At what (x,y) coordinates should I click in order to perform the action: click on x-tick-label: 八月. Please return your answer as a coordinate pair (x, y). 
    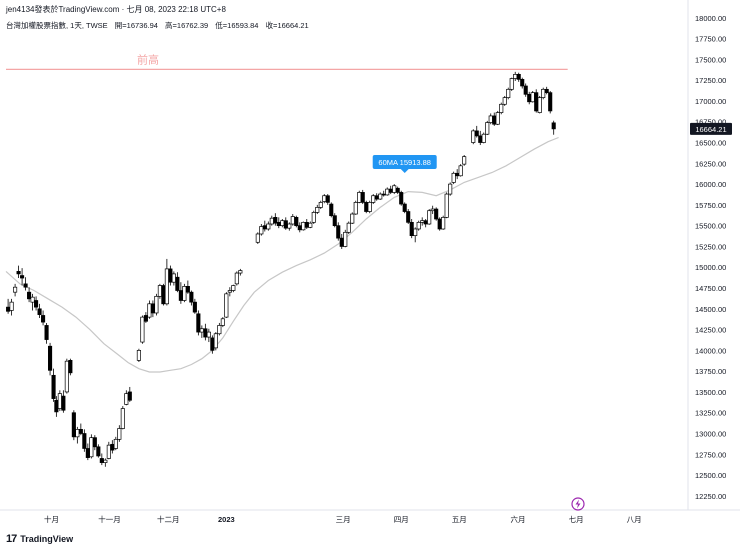
    Looking at the image, I should click on (634, 519).